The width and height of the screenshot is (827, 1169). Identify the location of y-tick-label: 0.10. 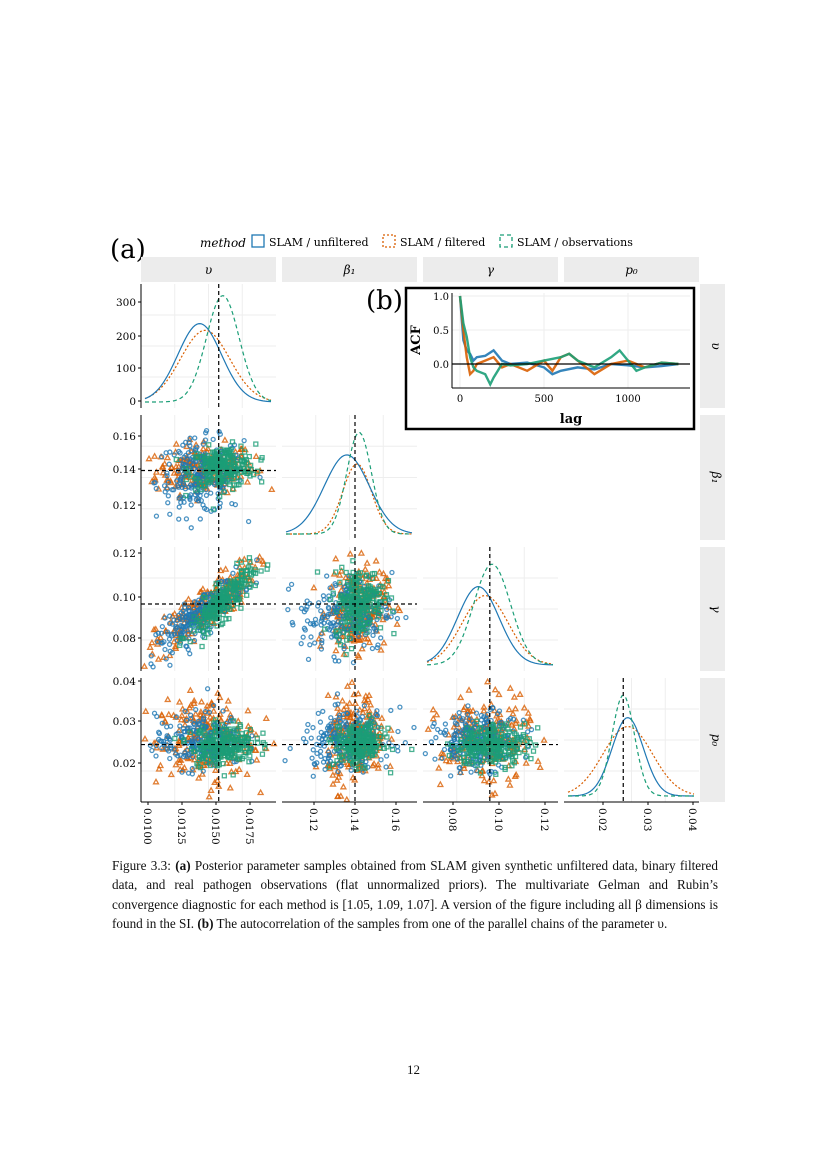
(124, 598).